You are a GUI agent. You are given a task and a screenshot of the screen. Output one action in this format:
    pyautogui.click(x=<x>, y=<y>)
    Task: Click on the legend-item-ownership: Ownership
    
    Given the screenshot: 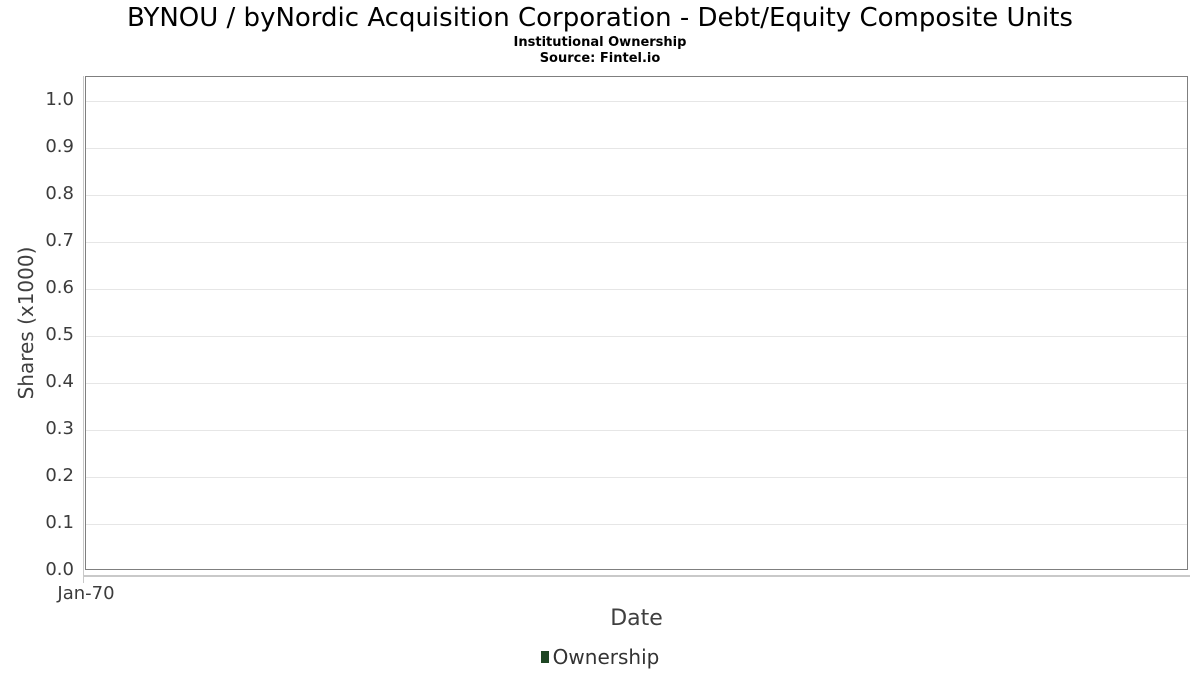 What is the action you would take?
    pyautogui.click(x=600, y=657)
    